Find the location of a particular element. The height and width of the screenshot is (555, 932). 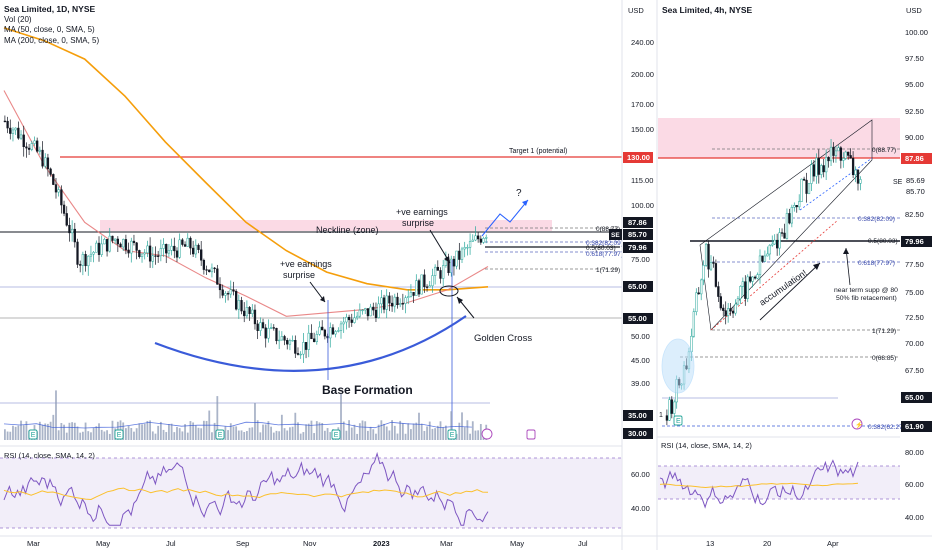

right-se: SE is located at coordinates (898, 182).